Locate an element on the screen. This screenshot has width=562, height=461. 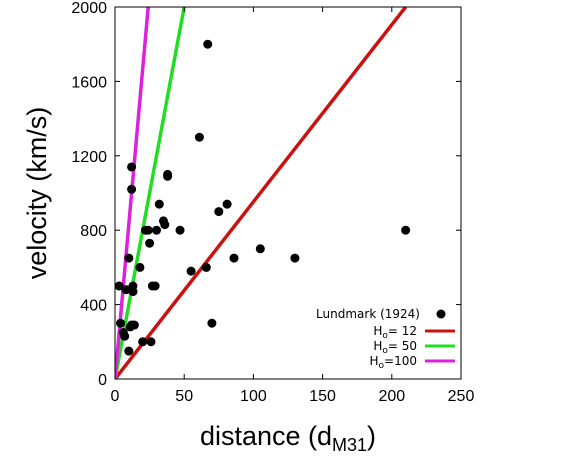
y-tick-label: 1600 is located at coordinates (89, 82).